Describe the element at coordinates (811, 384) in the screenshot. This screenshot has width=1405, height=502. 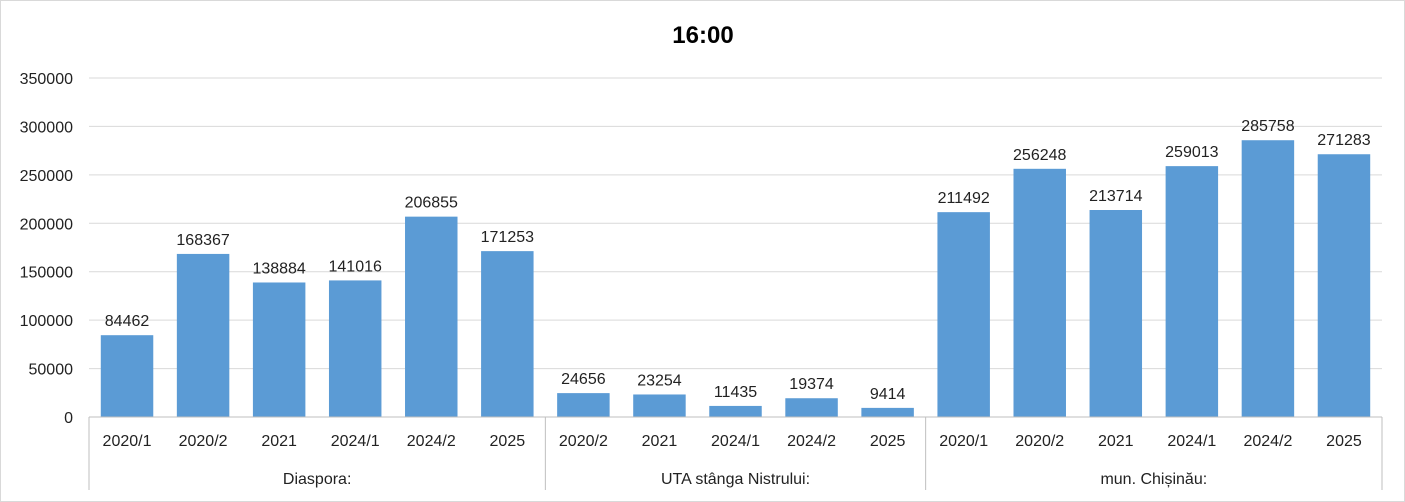
I see `data-label: 19374` at that location.